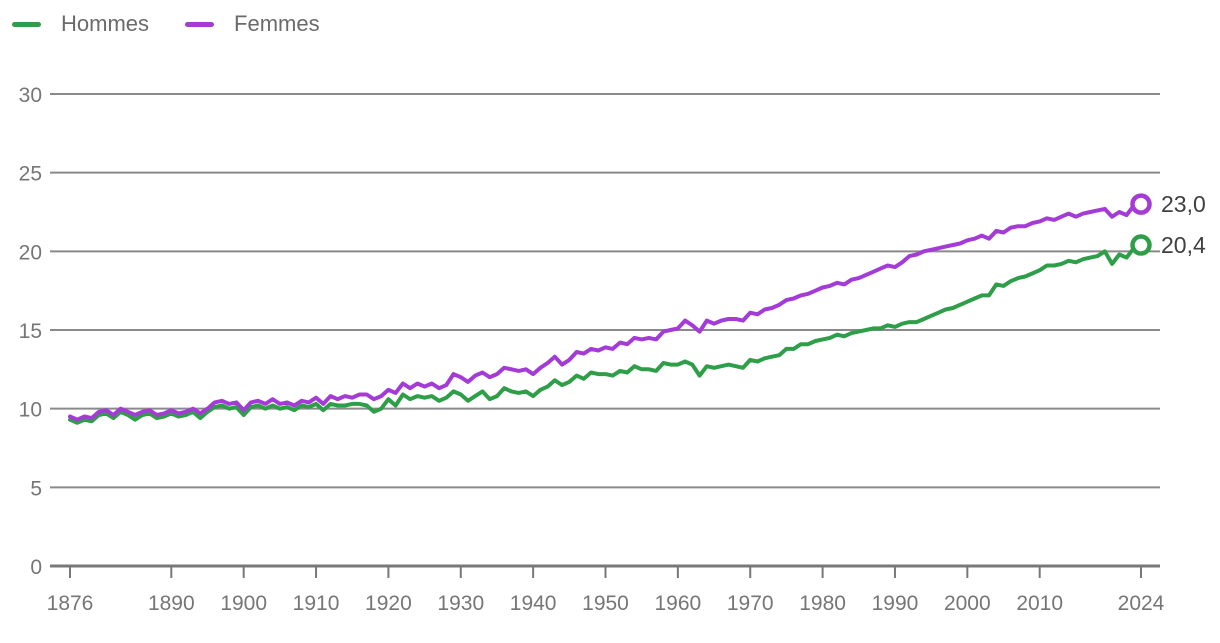 The height and width of the screenshot is (643, 1220). What do you see at coordinates (30, 174) in the screenshot?
I see `y-axis-label: 25` at bounding box center [30, 174].